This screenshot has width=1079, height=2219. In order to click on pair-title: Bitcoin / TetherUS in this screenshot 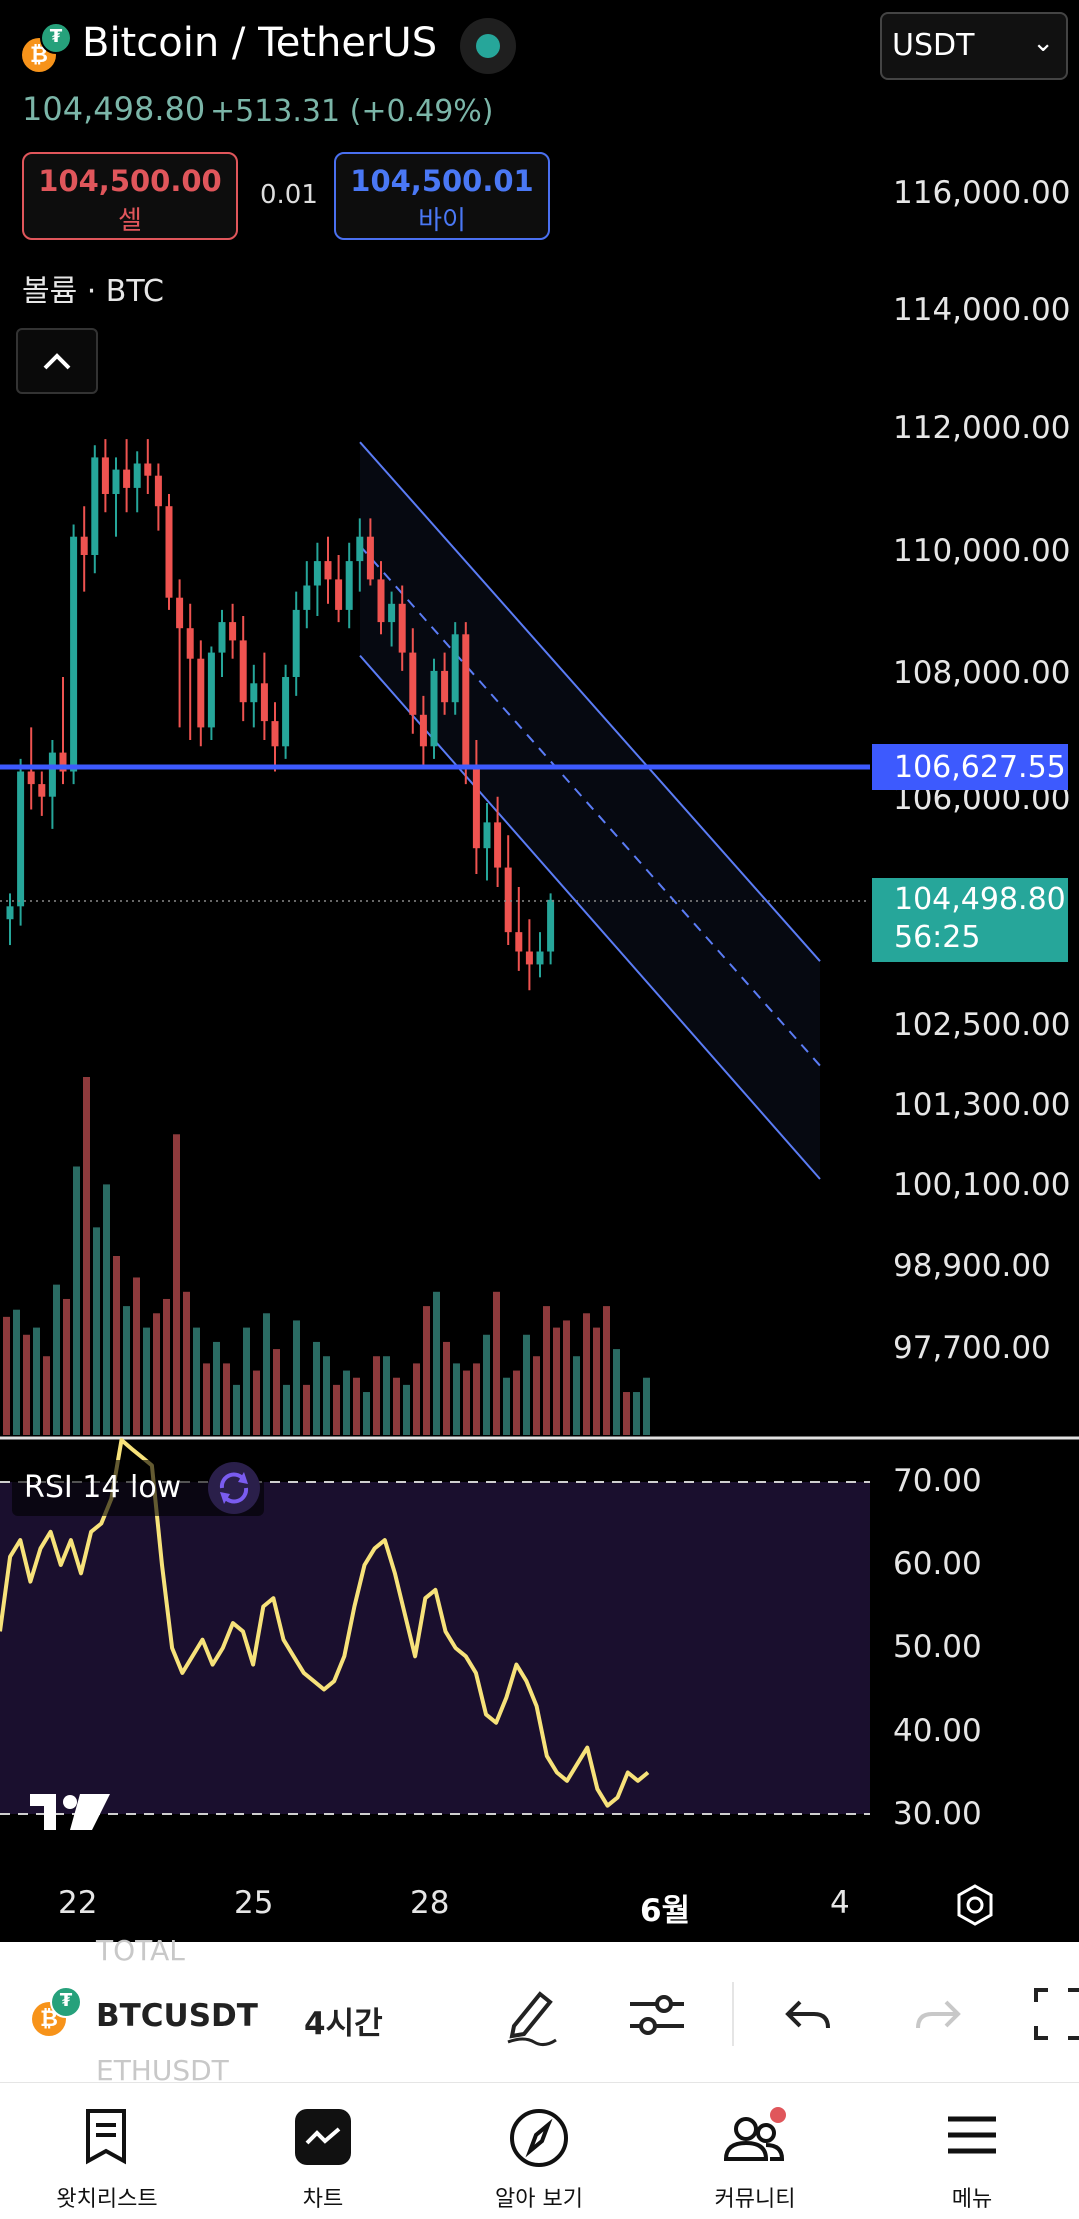, I will do `click(260, 43)`.